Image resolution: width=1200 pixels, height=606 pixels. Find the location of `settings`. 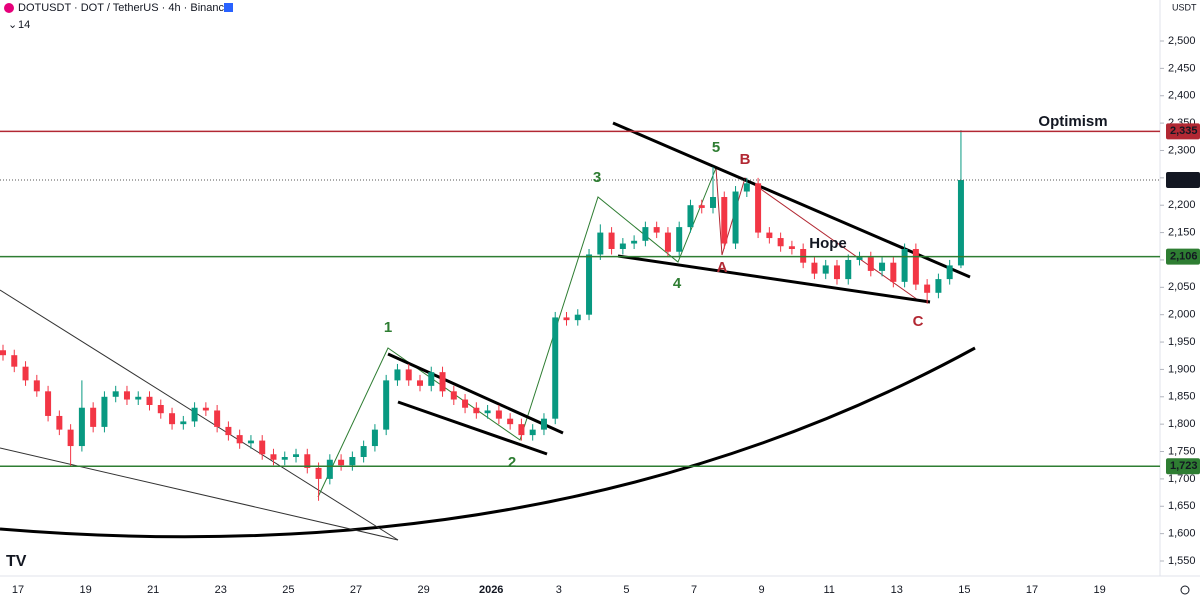

settings is located at coordinates (1185, 590).